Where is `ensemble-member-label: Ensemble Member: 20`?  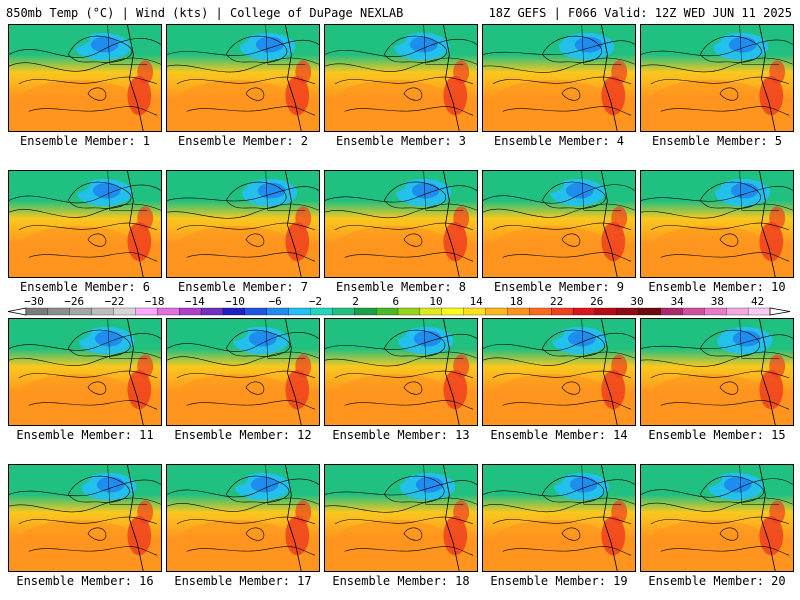
ensemble-member-label: Ensemble Member: 20 is located at coordinates (717, 581).